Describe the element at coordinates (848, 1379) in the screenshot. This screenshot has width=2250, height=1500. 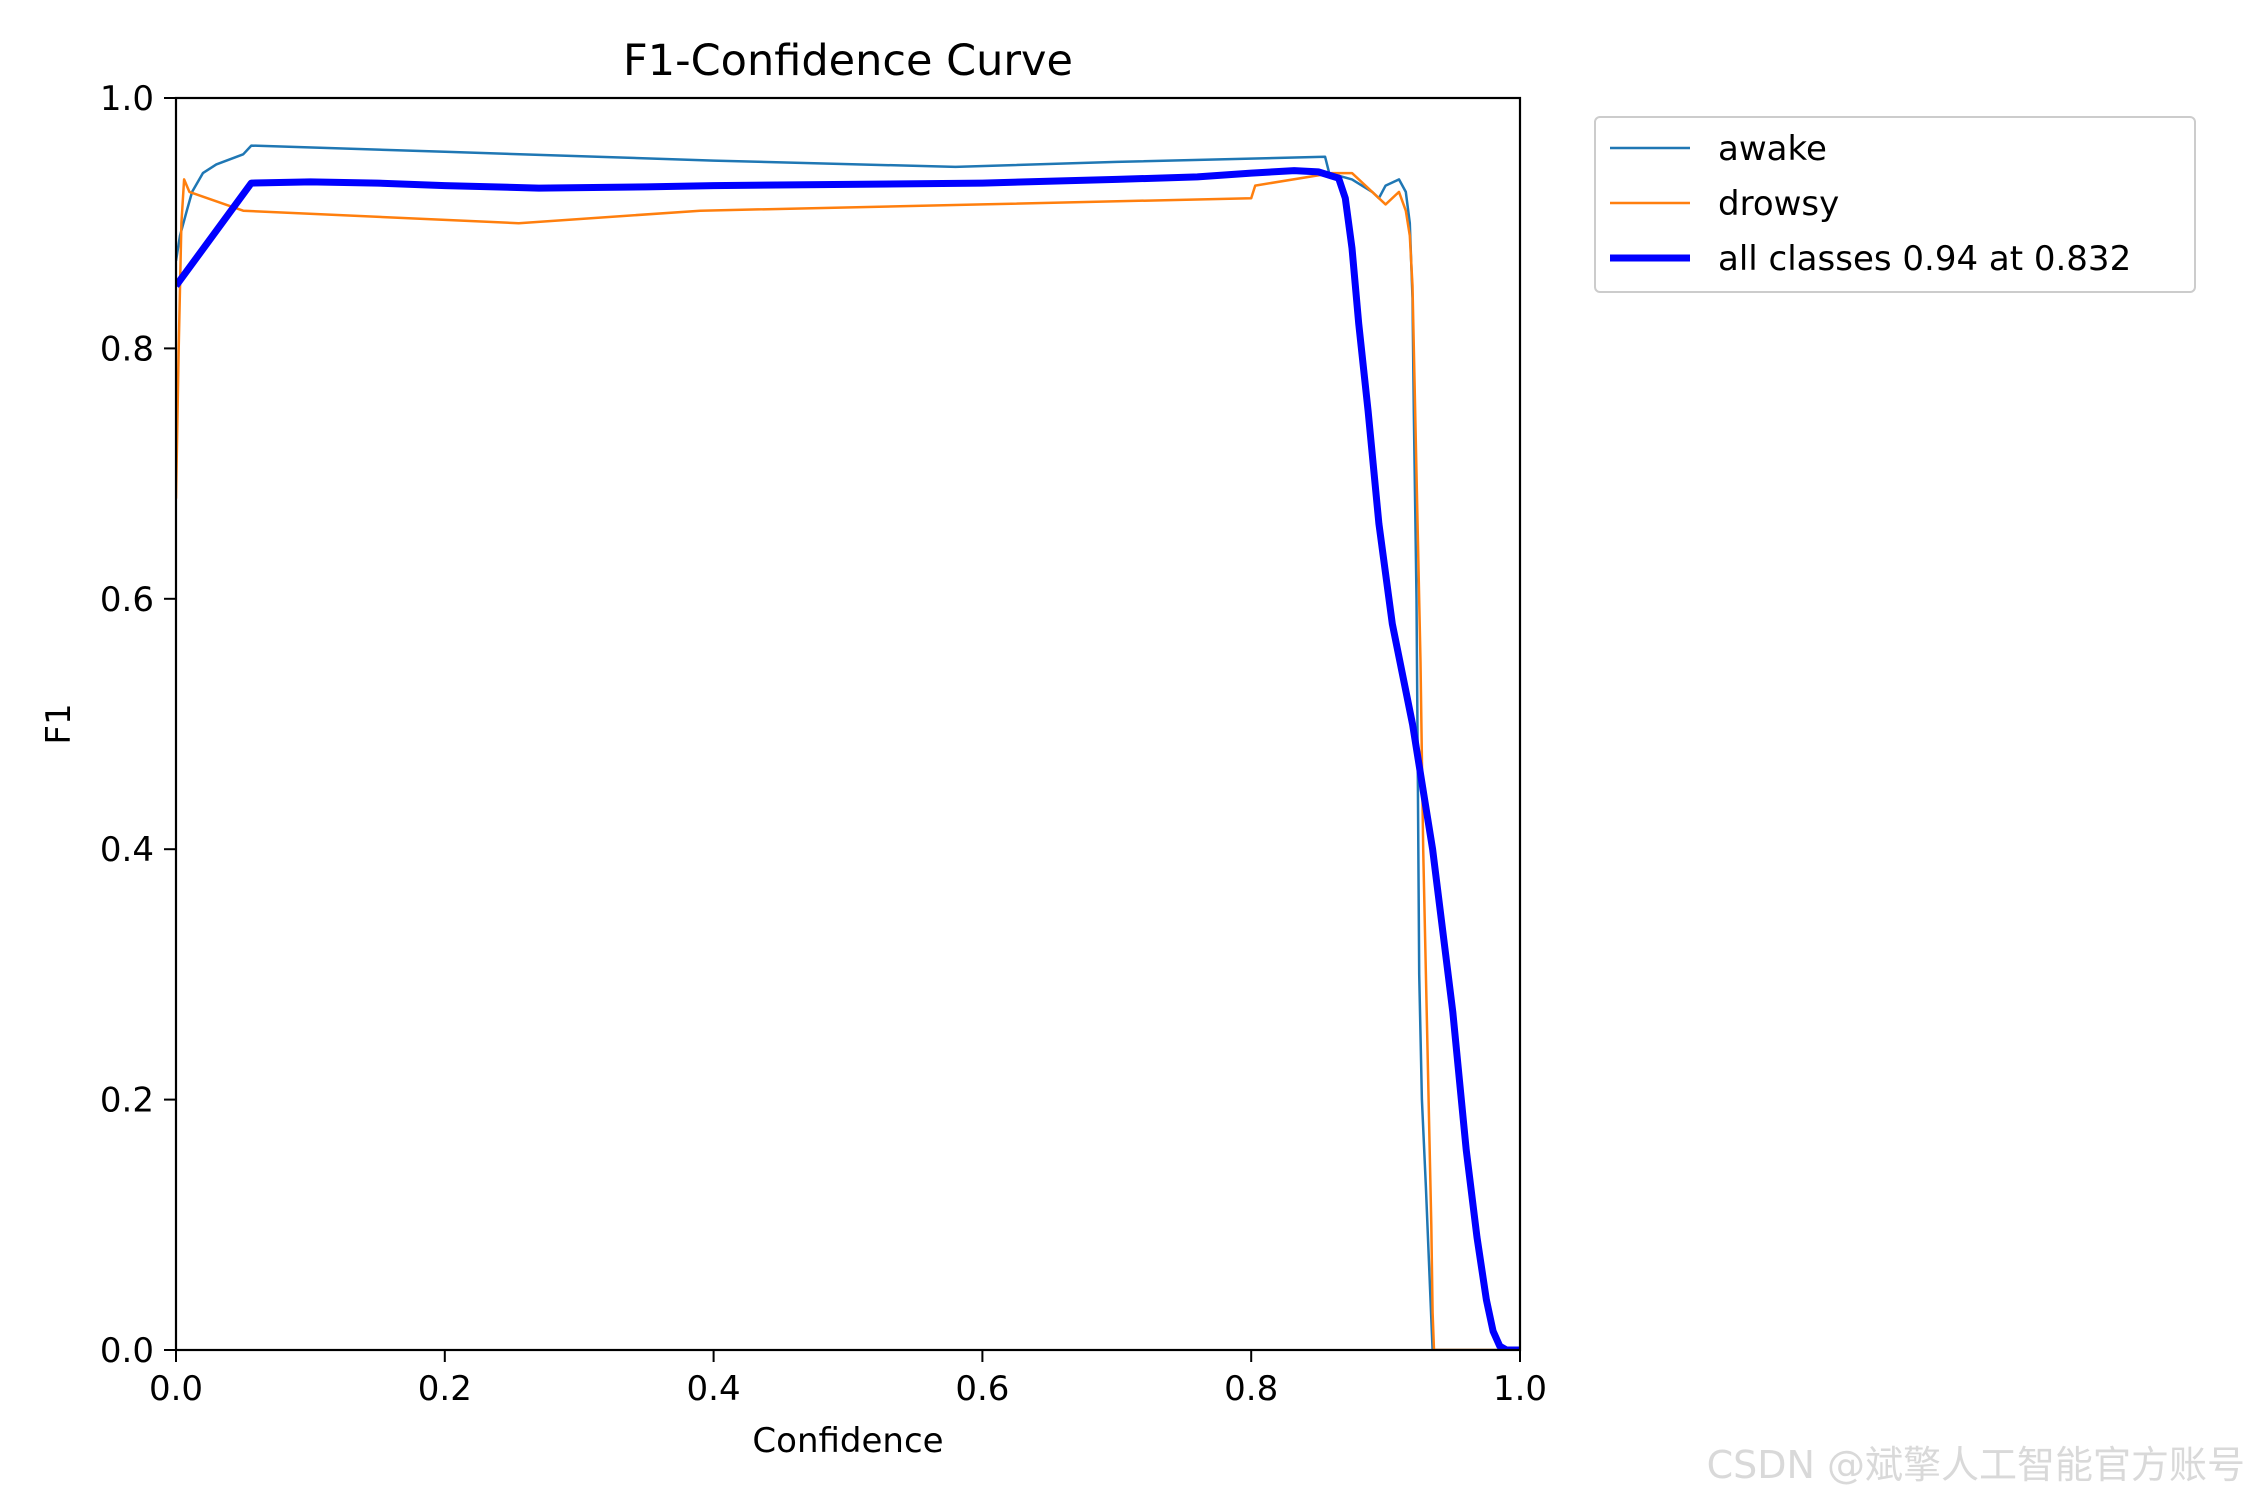
I see `x-axis: 0.0 0.2 0.4 0.6 0.8 1.0` at that location.